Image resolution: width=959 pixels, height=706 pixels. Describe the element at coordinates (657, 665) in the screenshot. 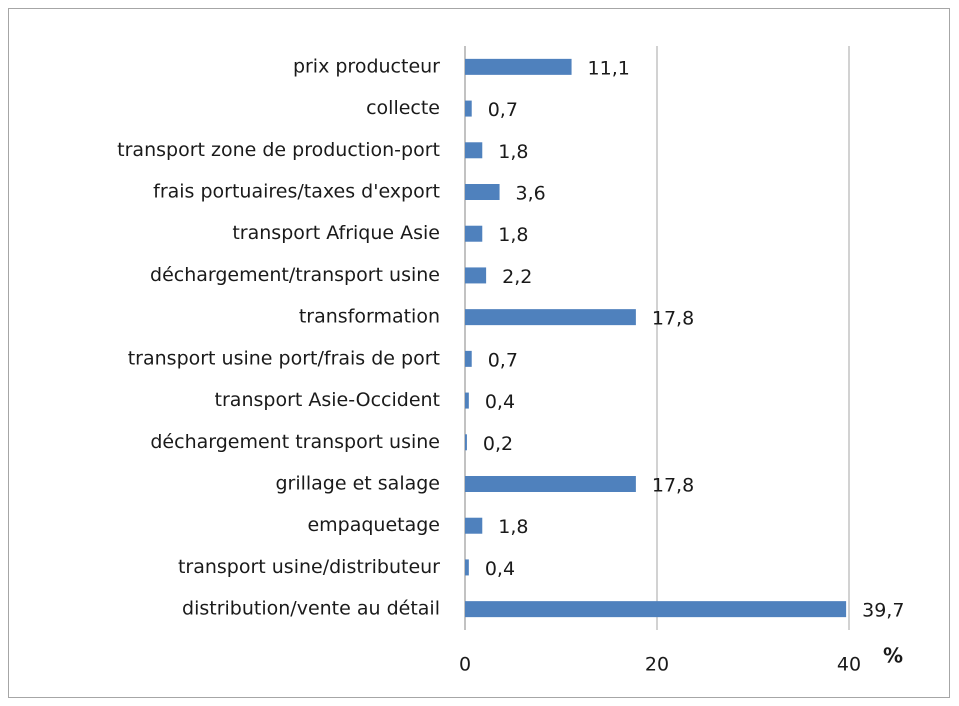

I see `x-tick-label: 20` at that location.